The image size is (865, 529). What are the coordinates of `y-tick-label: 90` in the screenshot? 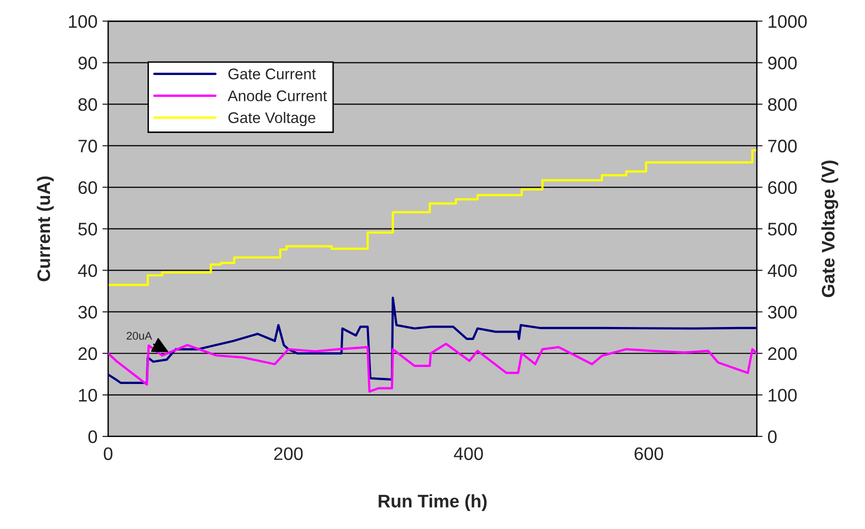 It's located at (88, 63).